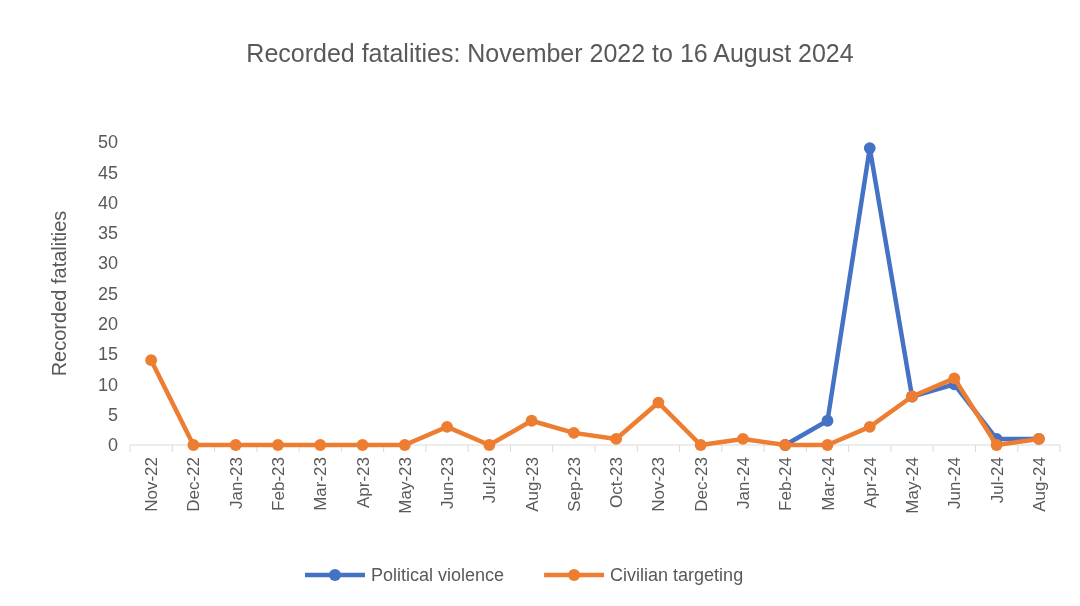 The width and height of the screenshot is (1080, 606). What do you see at coordinates (659, 484) in the screenshot?
I see `x-tick-label: Nov-23` at bounding box center [659, 484].